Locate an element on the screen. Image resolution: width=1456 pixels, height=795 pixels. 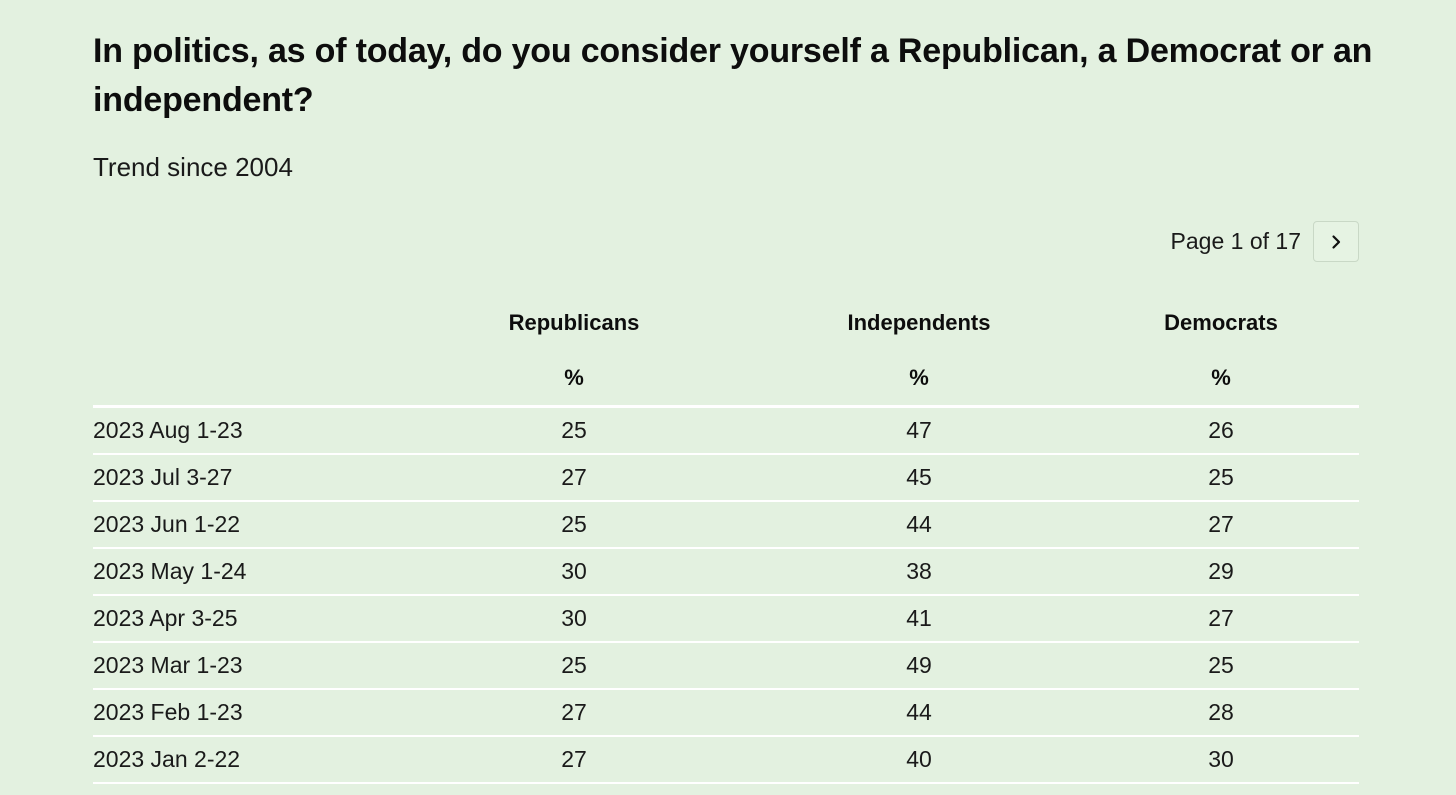
table-row: 2023 Apr 3-25 30 41 27 is located at coordinates (726, 619).